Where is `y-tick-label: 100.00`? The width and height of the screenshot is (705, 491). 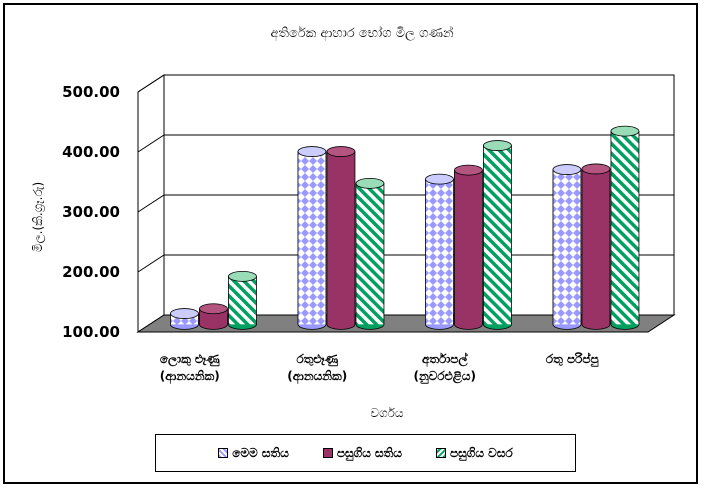
y-tick-label: 100.00 is located at coordinates (91, 332).